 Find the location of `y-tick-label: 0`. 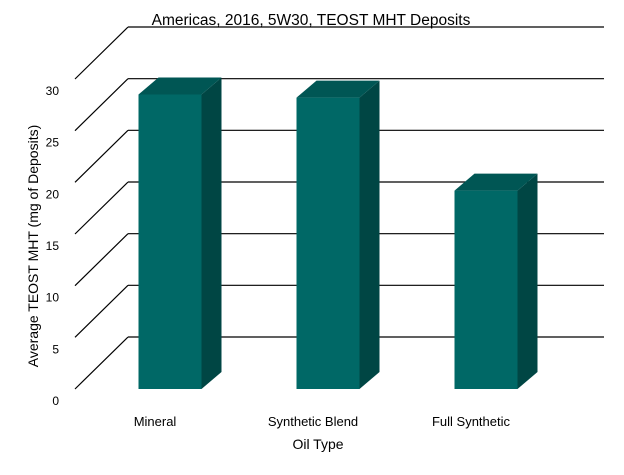

y-tick-label: 0 is located at coordinates (55, 401).